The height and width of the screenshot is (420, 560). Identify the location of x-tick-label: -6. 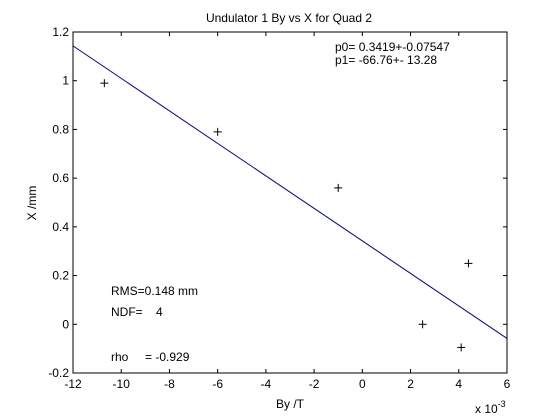
(217, 384).